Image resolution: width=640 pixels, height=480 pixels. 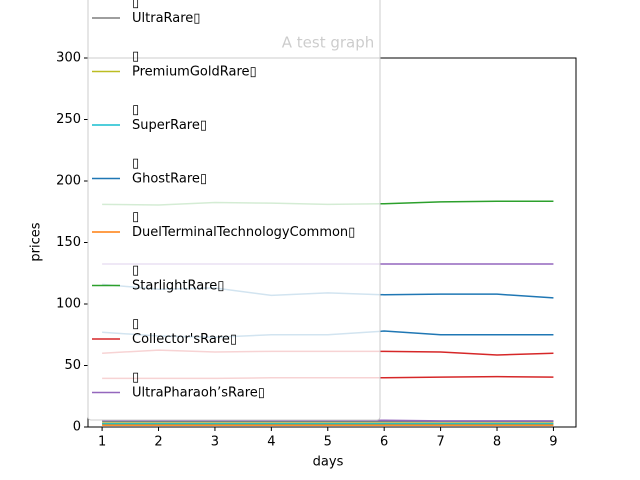 What do you see at coordinates (497, 442) in the screenshot?
I see `x-tick-label: 8` at bounding box center [497, 442].